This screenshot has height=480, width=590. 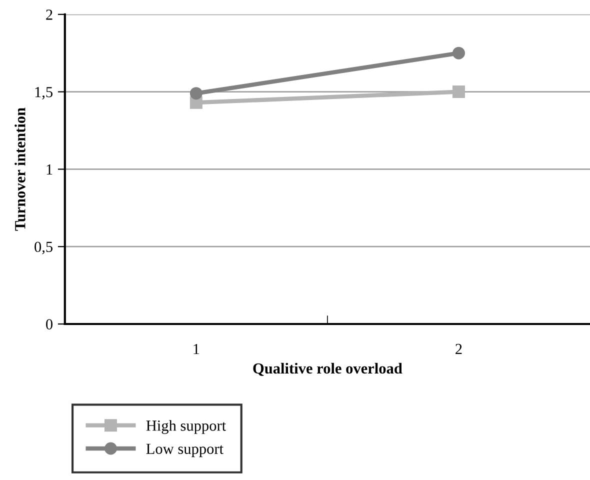 What do you see at coordinates (185, 451) in the screenshot?
I see `legend-label: Low support` at bounding box center [185, 451].